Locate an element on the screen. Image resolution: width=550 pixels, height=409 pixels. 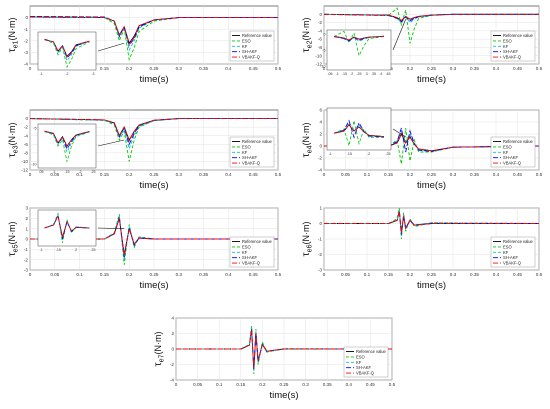
y-tick-label: 3 is located at coordinates (26, 208).